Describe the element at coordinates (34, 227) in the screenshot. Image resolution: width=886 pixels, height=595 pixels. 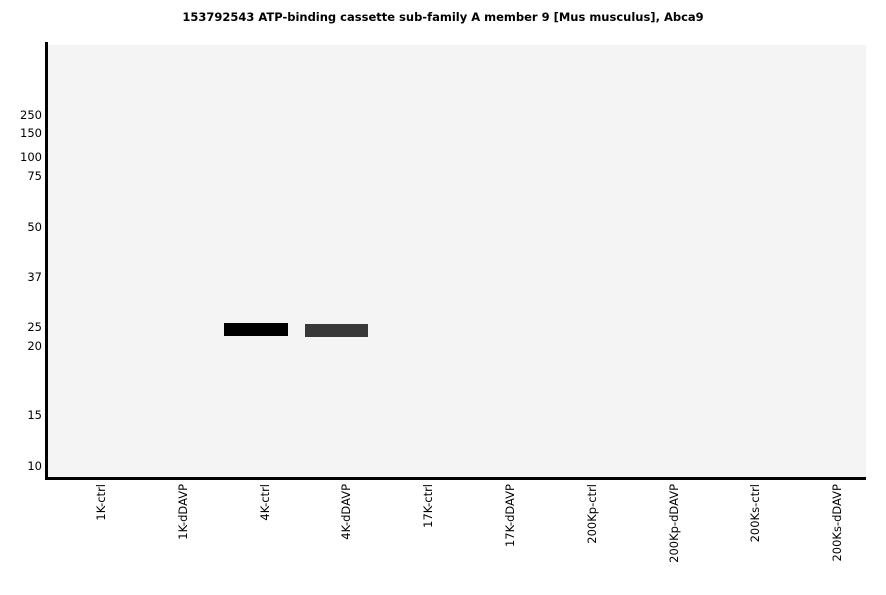
I see `y-axis-tick-label: 50` at that location.